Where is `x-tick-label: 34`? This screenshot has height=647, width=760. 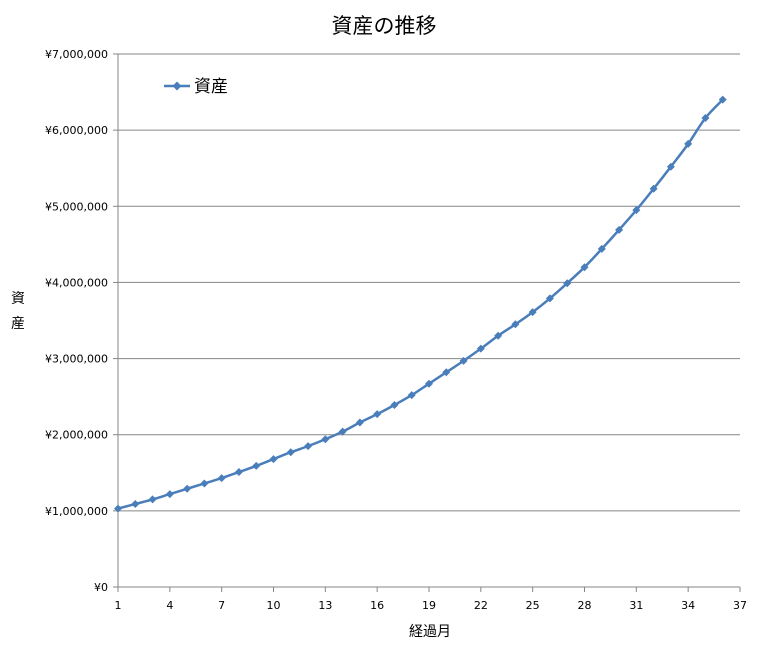 x-tick-label: 34 is located at coordinates (688, 605).